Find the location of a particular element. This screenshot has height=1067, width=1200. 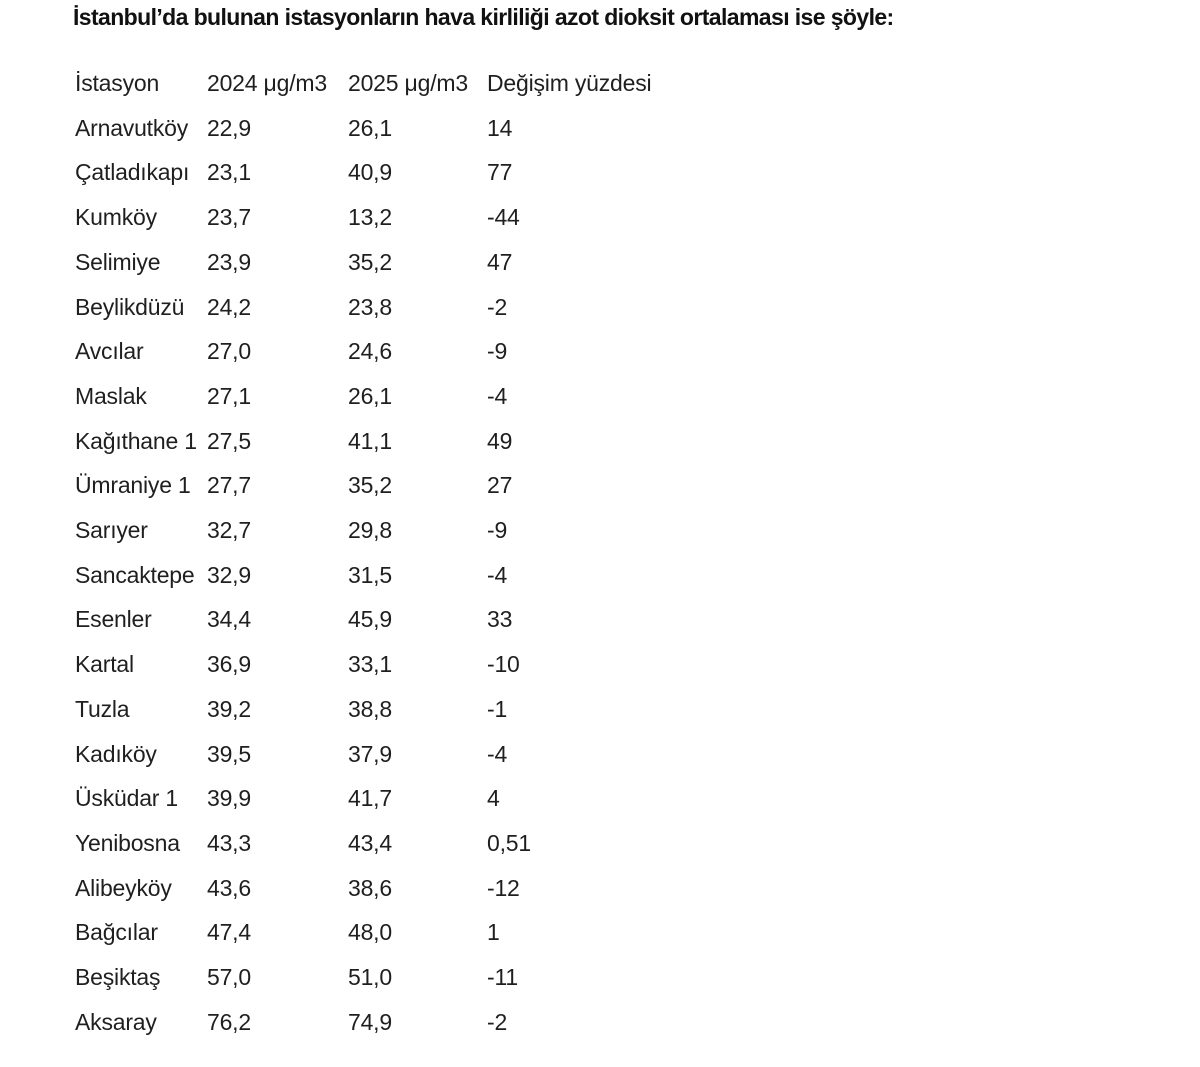

table-cell: 23,9 is located at coordinates (229, 261).